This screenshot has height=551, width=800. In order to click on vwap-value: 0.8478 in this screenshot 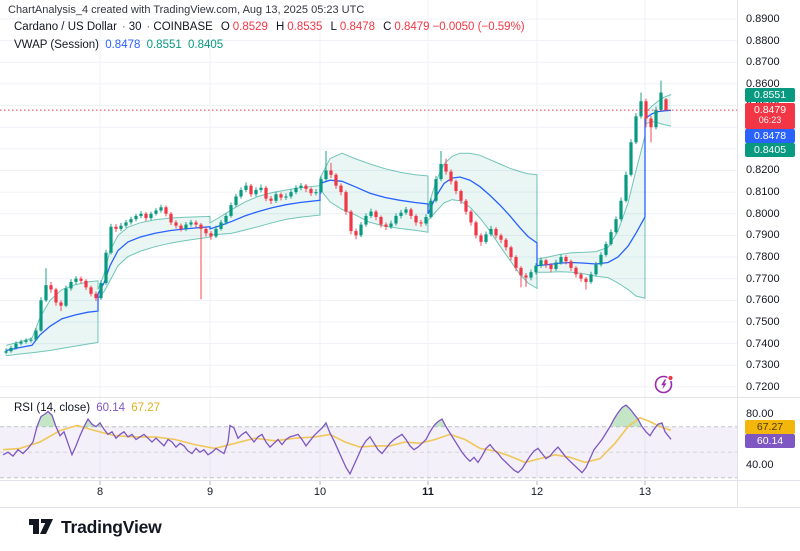, I will do `click(123, 45)`.